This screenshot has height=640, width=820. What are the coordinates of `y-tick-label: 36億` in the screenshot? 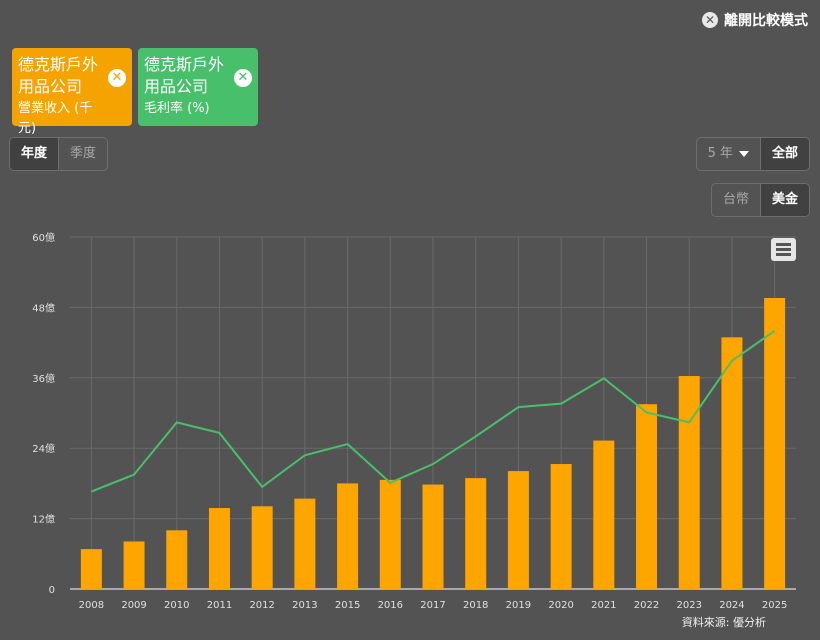 It's located at (43, 378).